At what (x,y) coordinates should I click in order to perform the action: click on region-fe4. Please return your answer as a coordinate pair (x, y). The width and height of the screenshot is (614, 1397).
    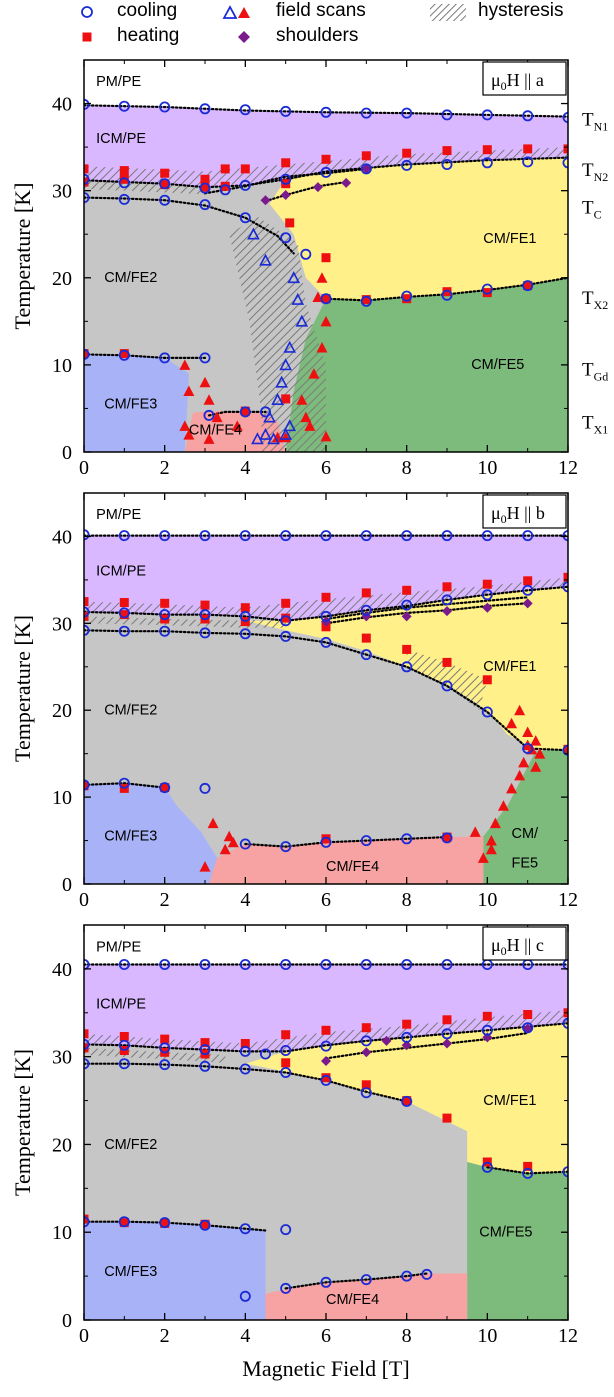
    Looking at the image, I should click on (346, 860).